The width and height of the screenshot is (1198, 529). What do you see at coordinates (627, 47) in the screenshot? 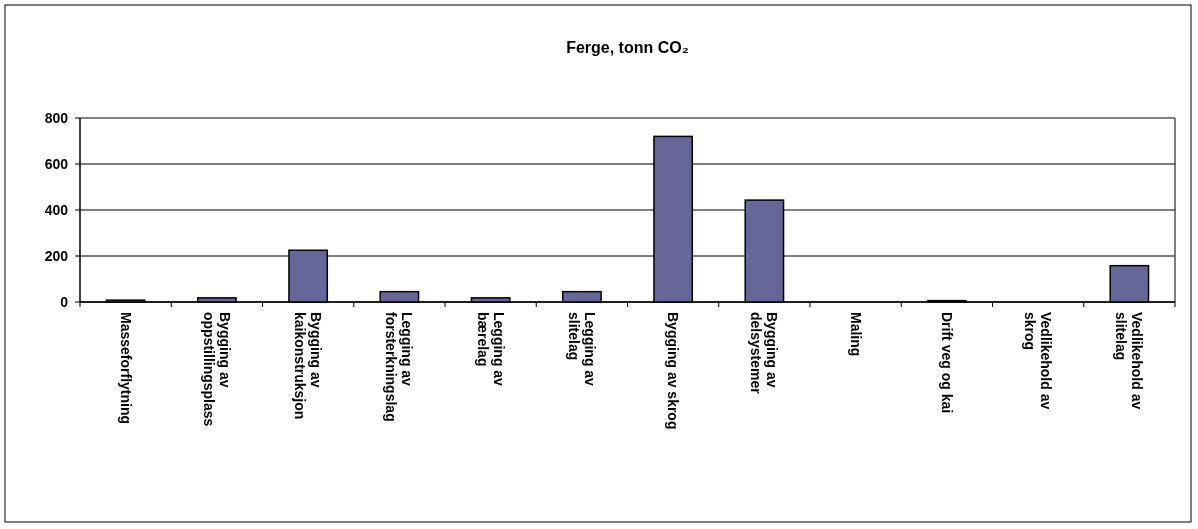
I see `chart-title: Ferge, tonn CO₂` at bounding box center [627, 47].